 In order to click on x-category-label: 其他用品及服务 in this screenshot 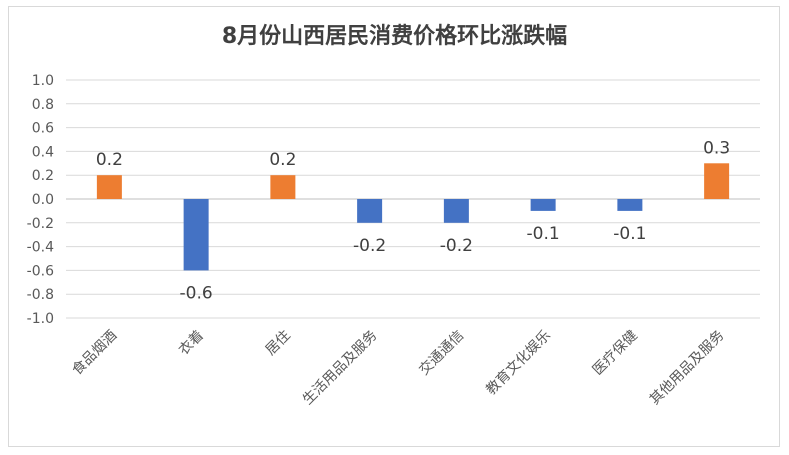, I will do `click(687, 368)`.